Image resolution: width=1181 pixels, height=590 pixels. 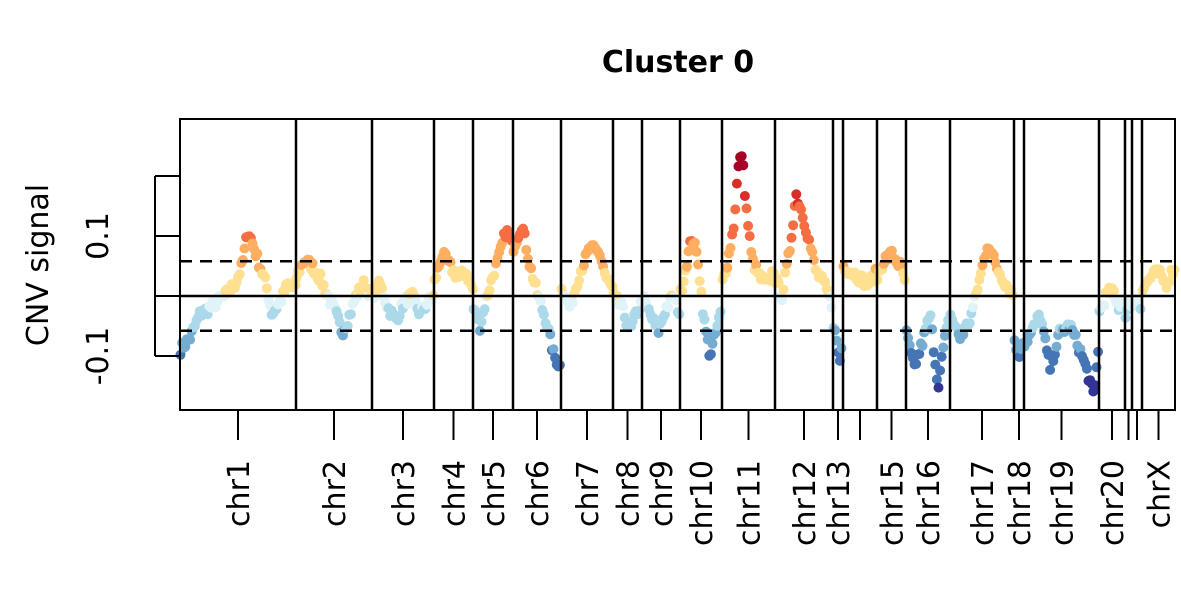 I want to click on x-tick-label: chr5, so click(x=494, y=493).